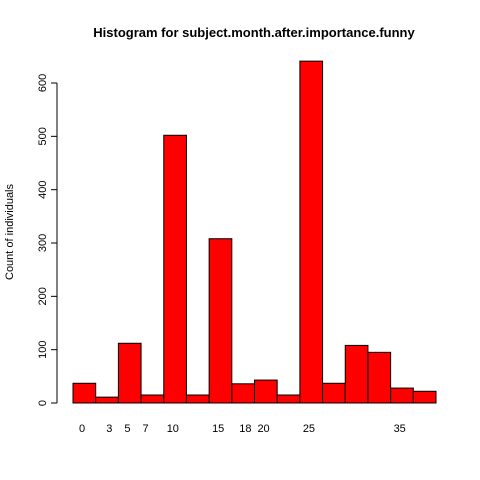 The height and width of the screenshot is (480, 480). I want to click on y-tick-label: 400, so click(43, 189).